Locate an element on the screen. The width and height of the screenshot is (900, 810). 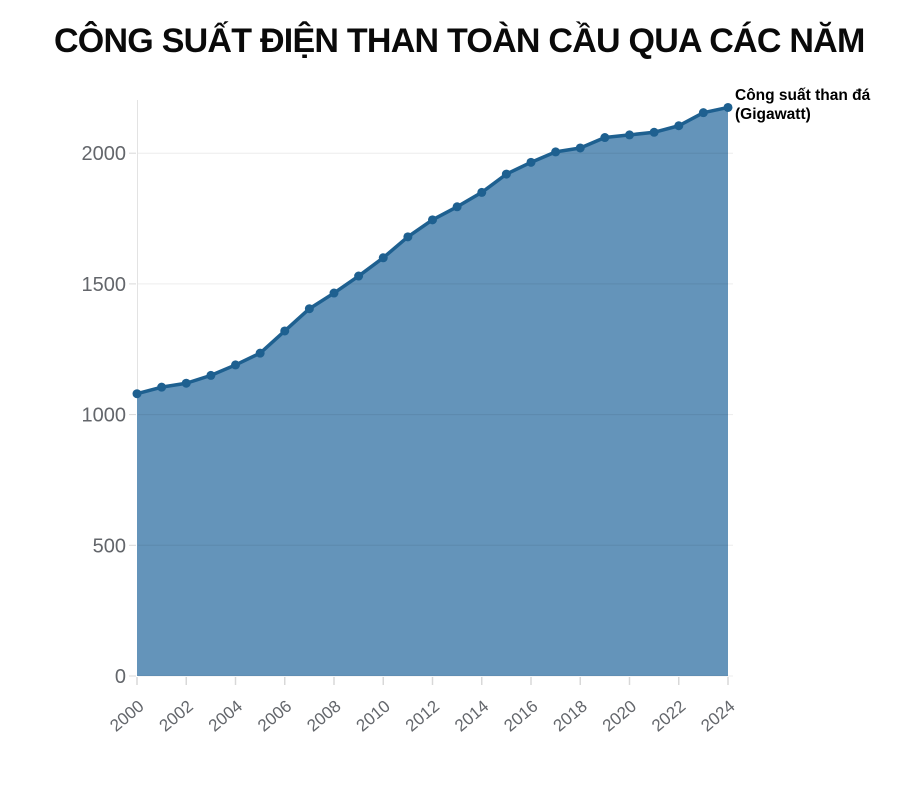
svg-text: 0 is located at coordinates (120, 677).